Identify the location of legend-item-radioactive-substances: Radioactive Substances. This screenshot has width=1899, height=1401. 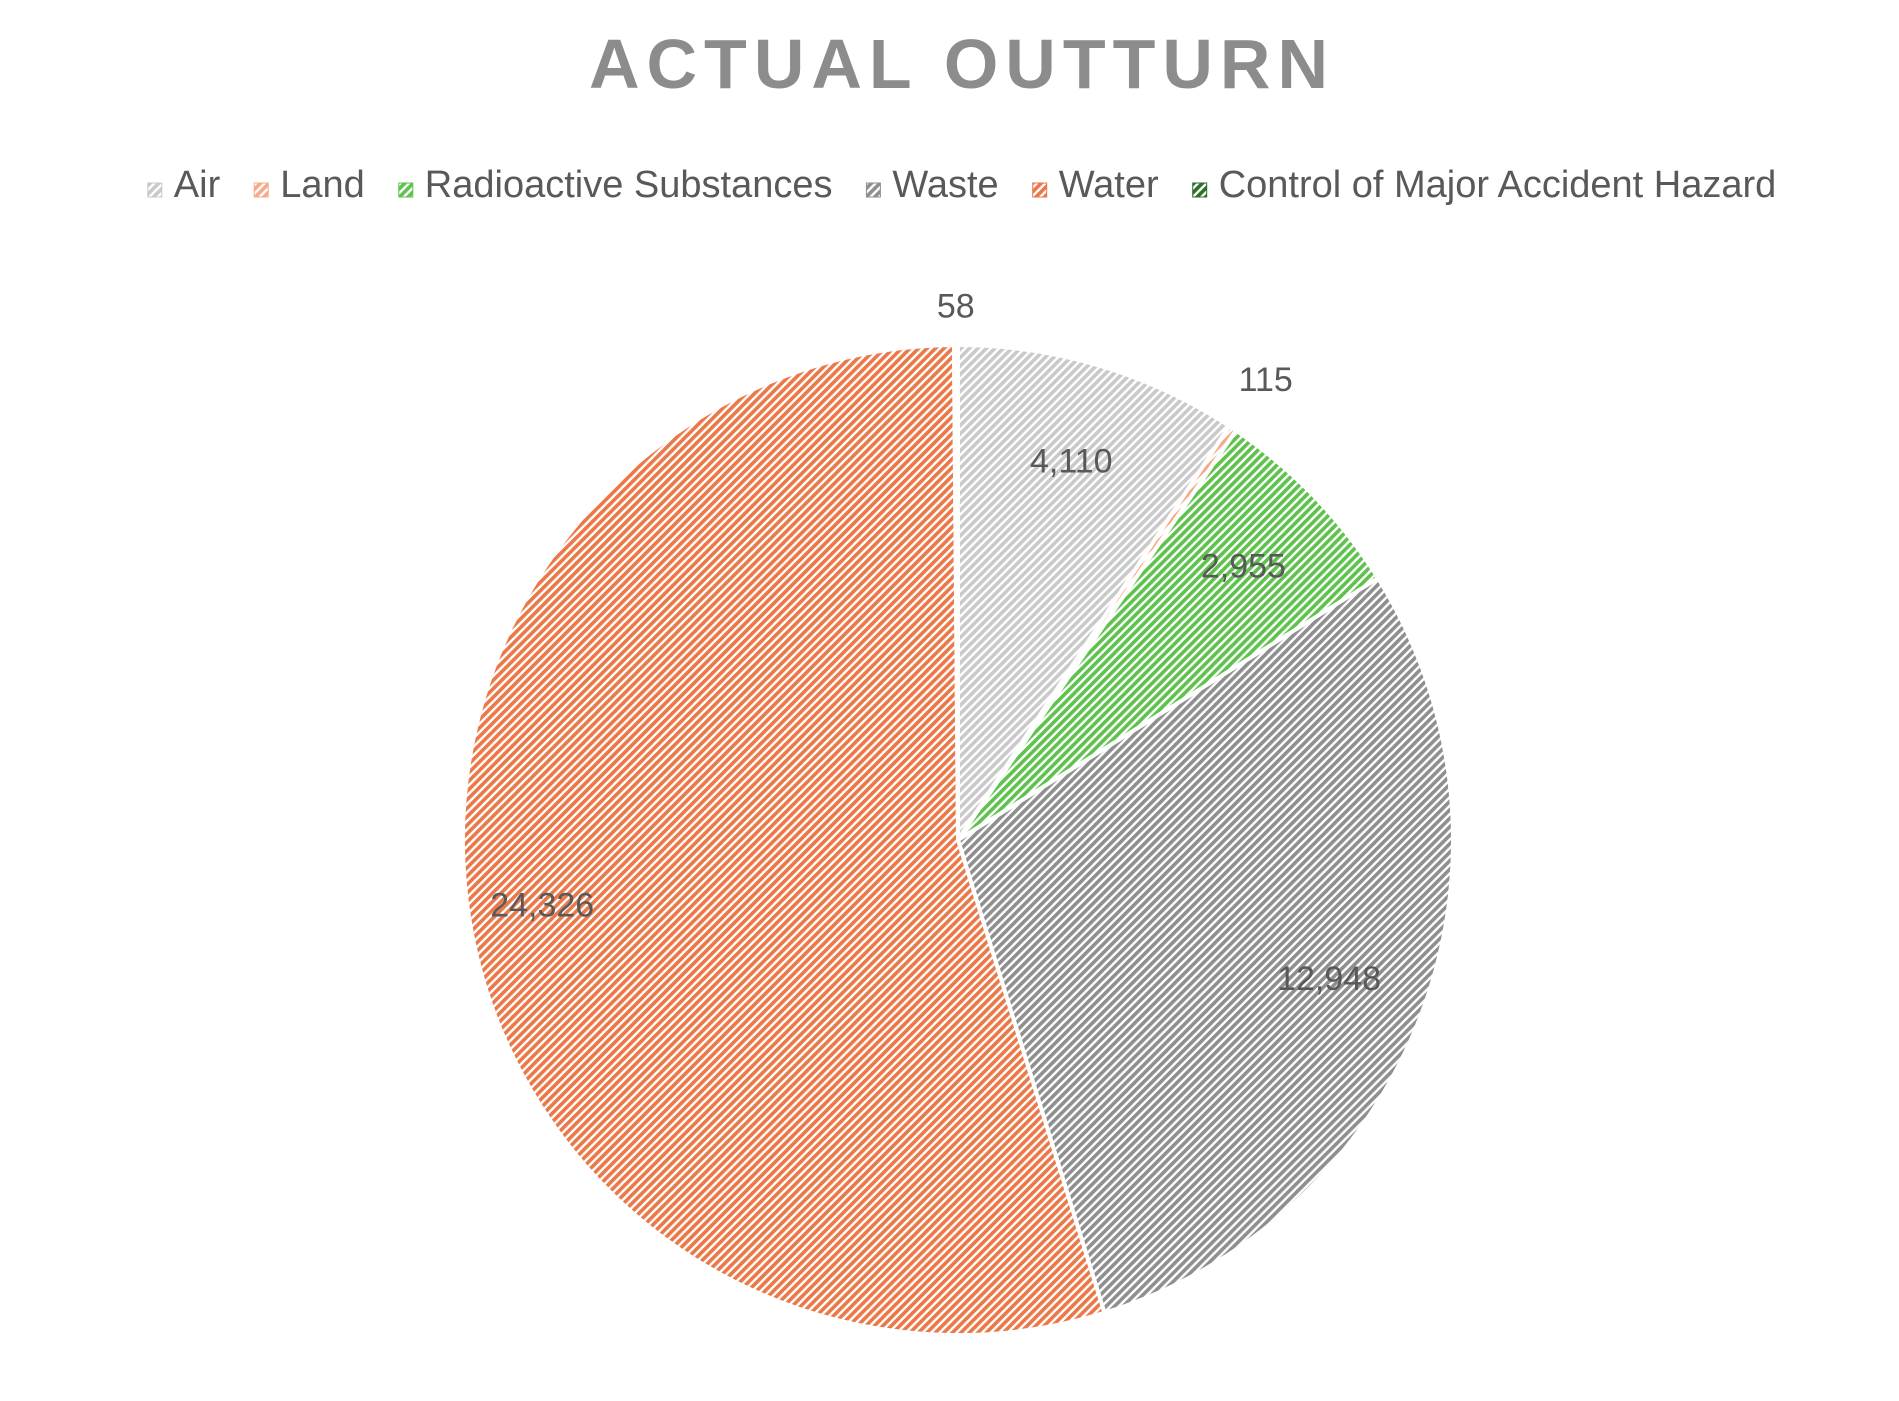
(615, 185).